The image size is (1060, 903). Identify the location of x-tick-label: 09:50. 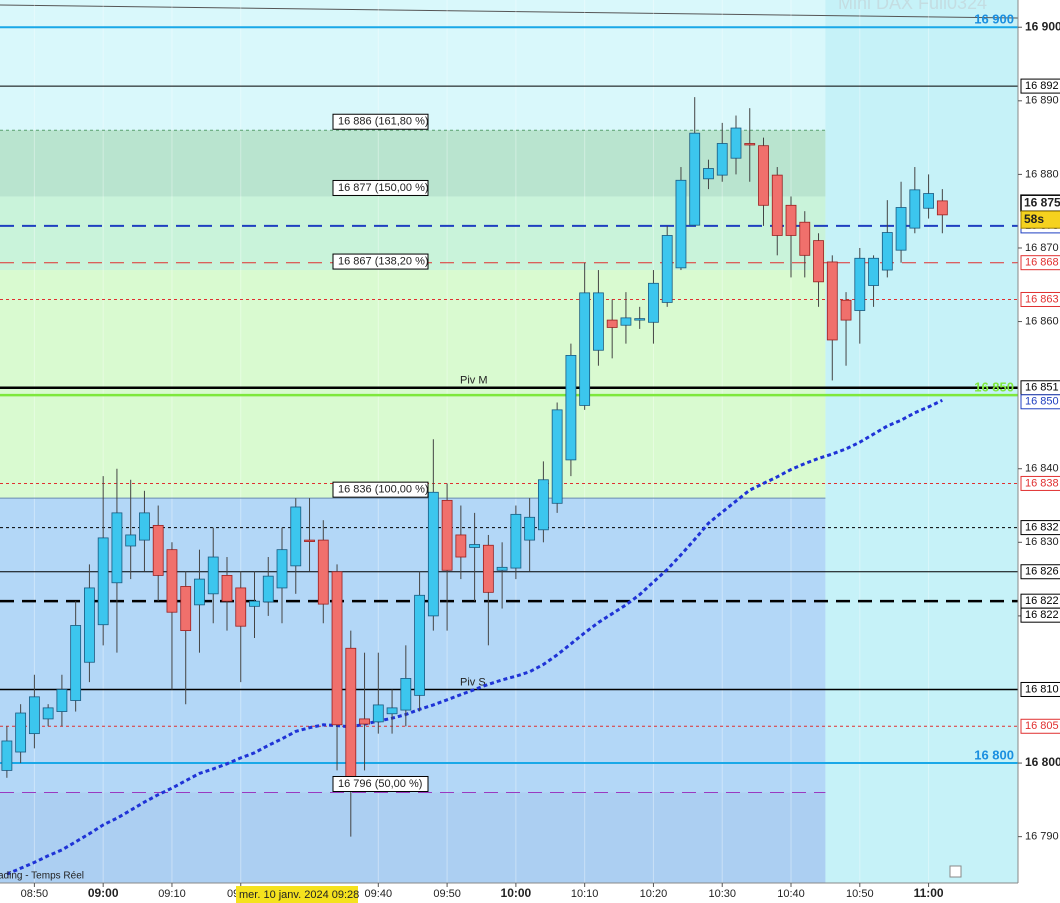
(447, 894).